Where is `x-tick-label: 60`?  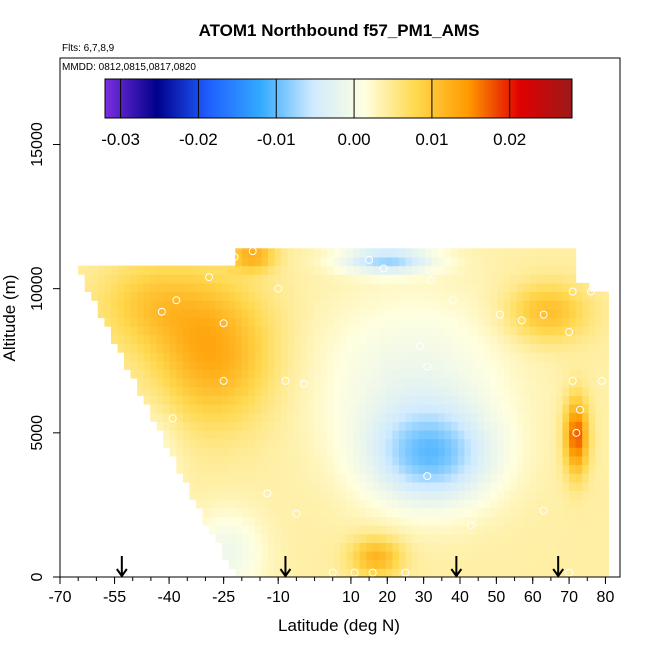 x-tick-label: 60 is located at coordinates (533, 597).